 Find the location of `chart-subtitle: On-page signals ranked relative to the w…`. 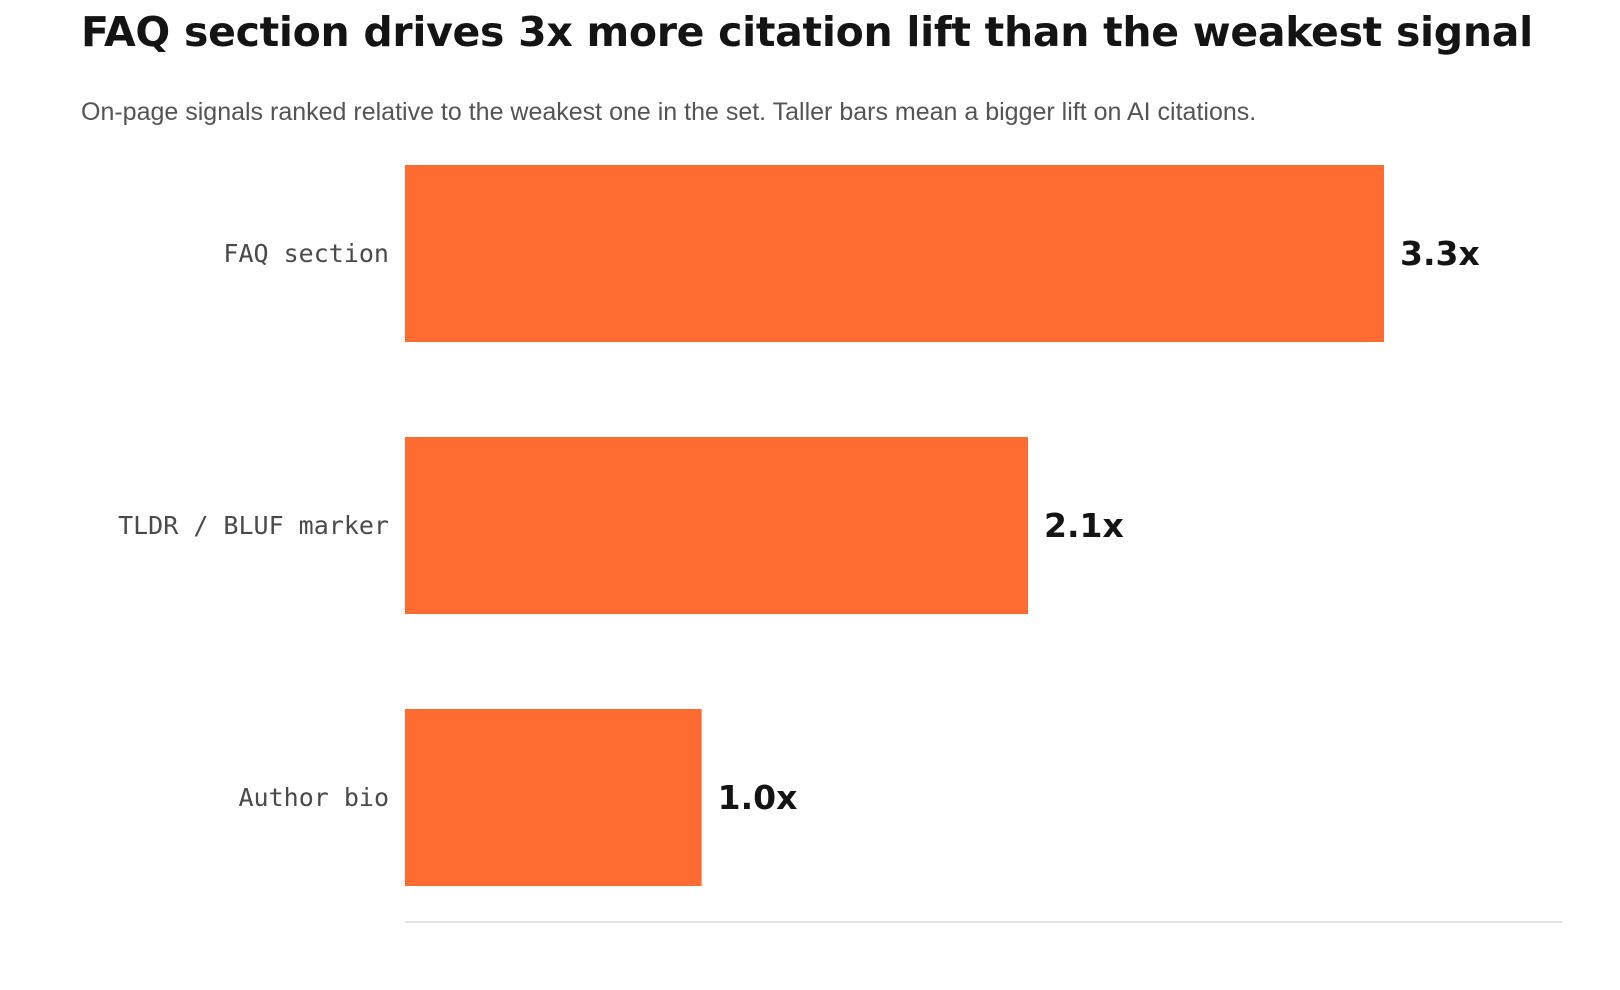

chart-subtitle: On-page signals ranked relative to the w… is located at coordinates (669, 112).